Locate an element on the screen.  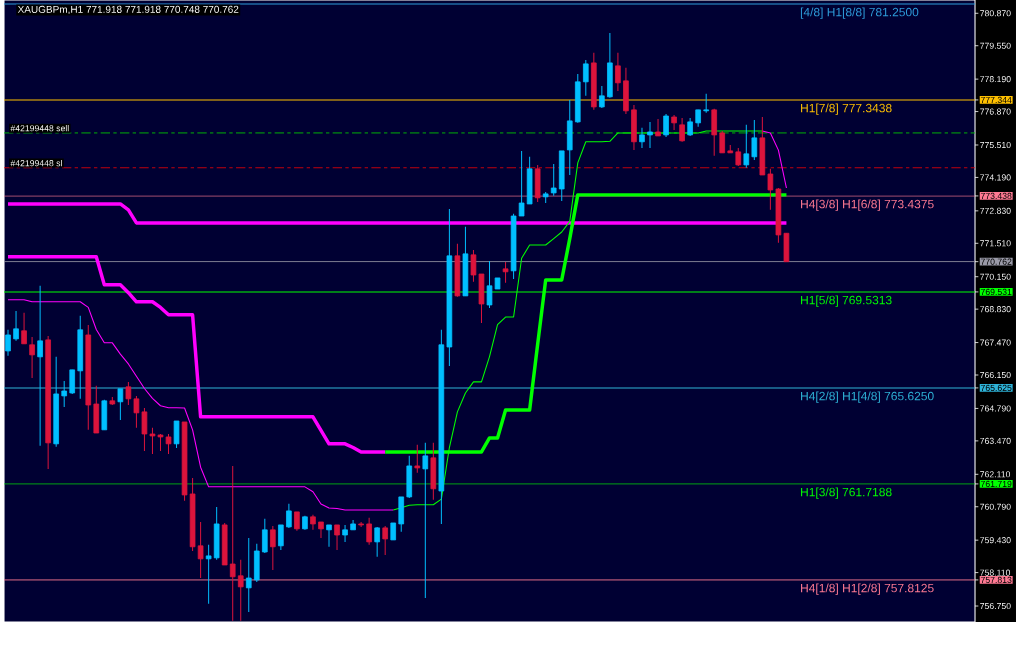
y-tick-label: 757.813 is located at coordinates (996, 579).